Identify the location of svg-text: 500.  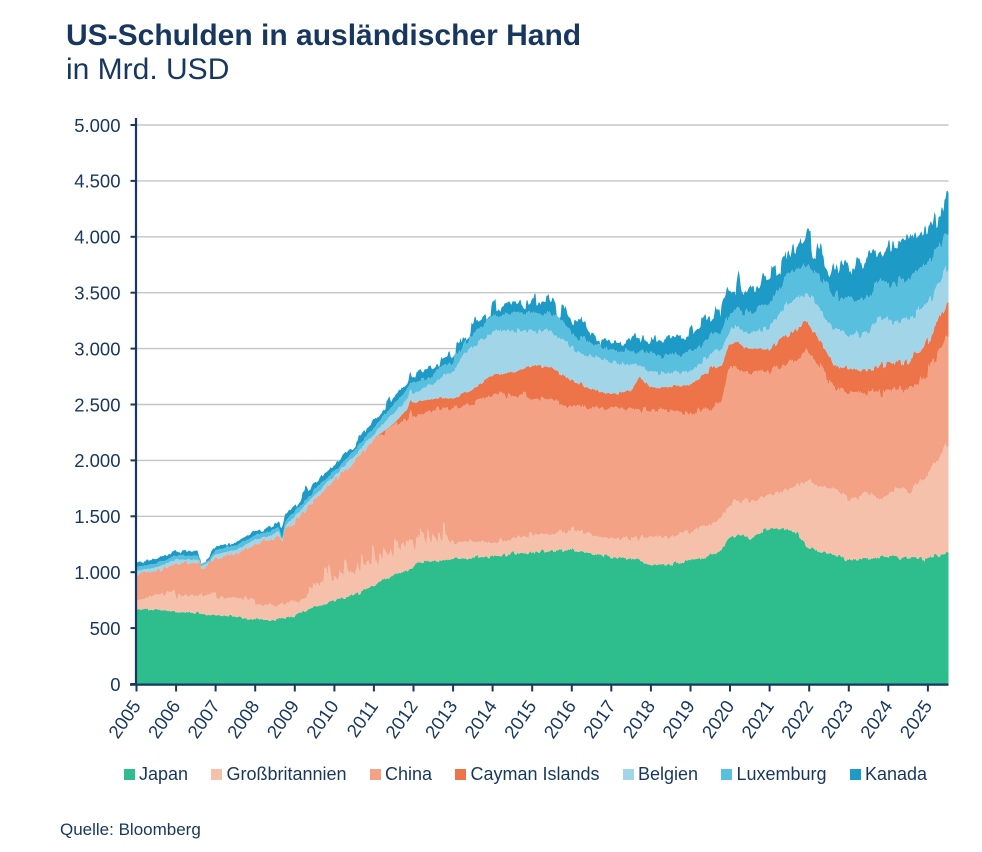
(105, 628).